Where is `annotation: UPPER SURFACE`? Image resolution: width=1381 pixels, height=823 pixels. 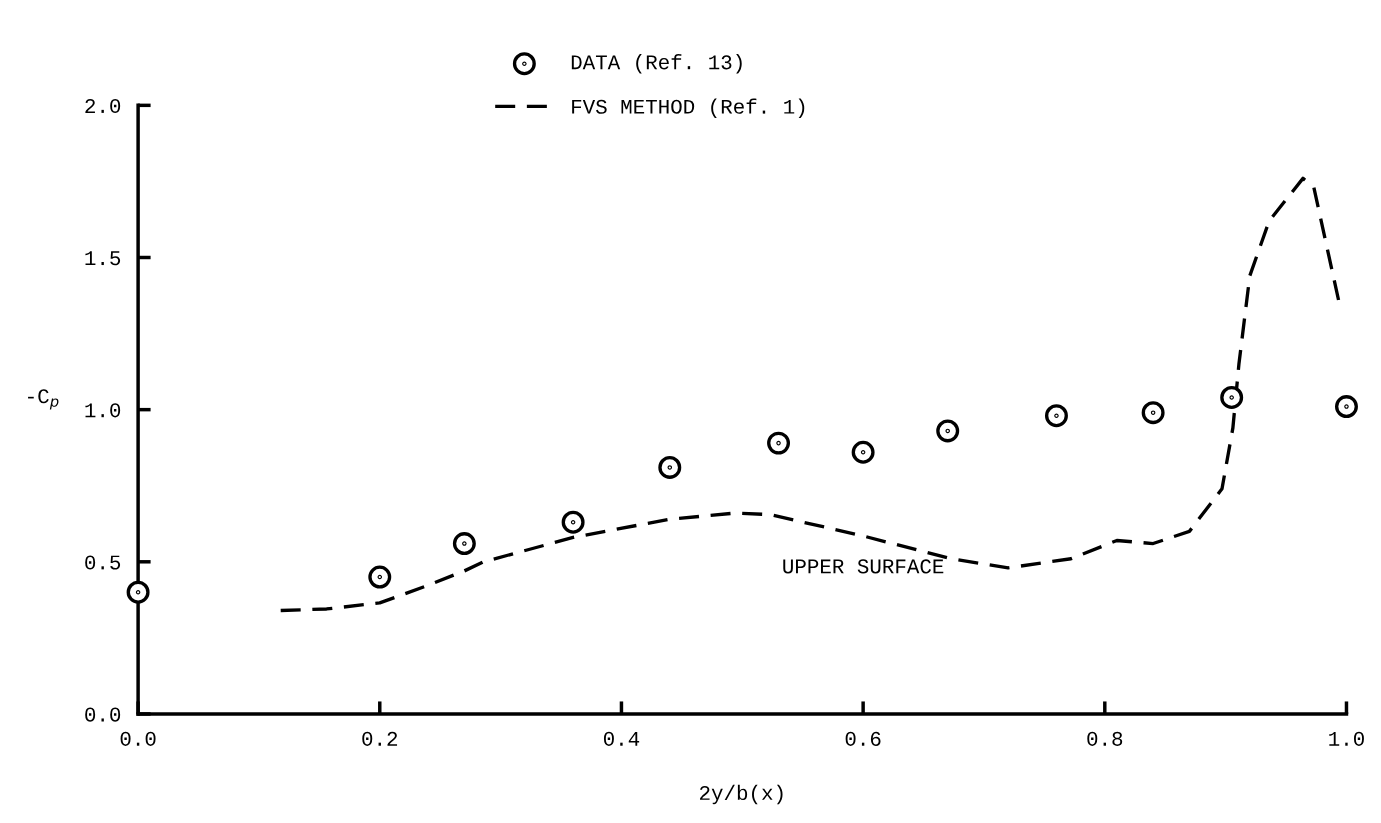
annotation: UPPER SURFACE is located at coordinates (863, 566).